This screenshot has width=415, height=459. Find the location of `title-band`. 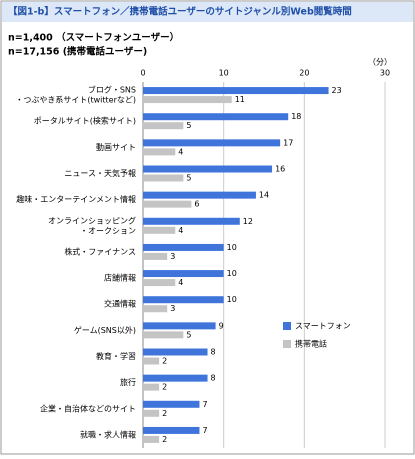

title-band is located at coordinates (207, 12).